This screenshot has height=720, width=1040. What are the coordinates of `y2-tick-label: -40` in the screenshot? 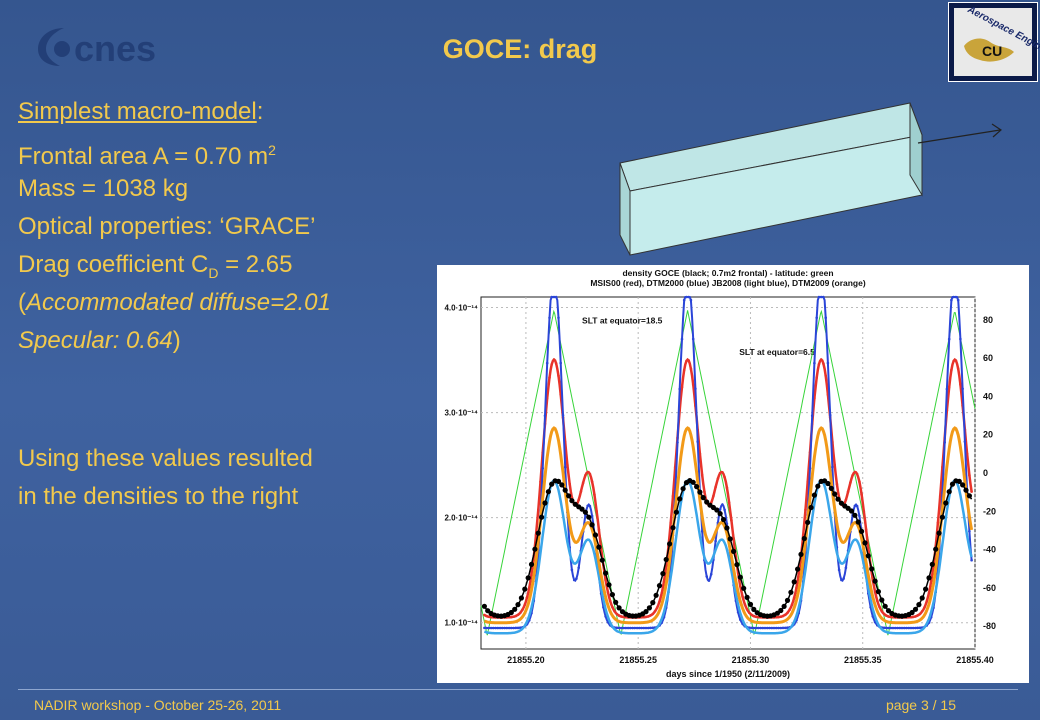 It's located at (989, 550).